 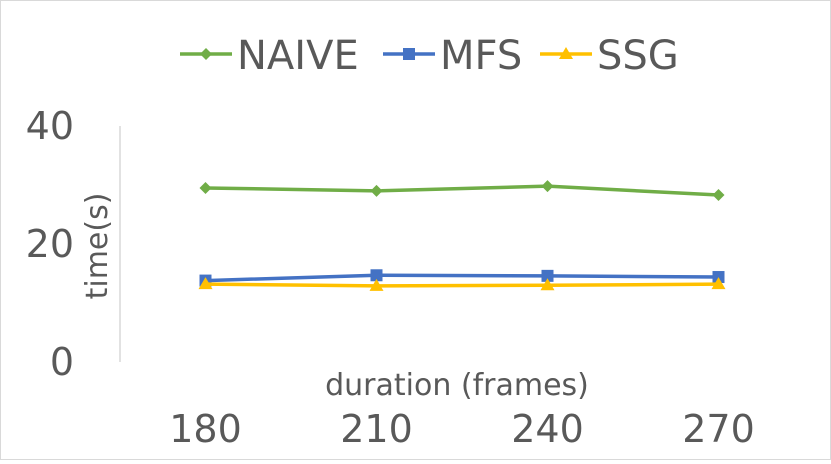 I want to click on legend: NAIVE MFS SSG, so click(x=429, y=56).